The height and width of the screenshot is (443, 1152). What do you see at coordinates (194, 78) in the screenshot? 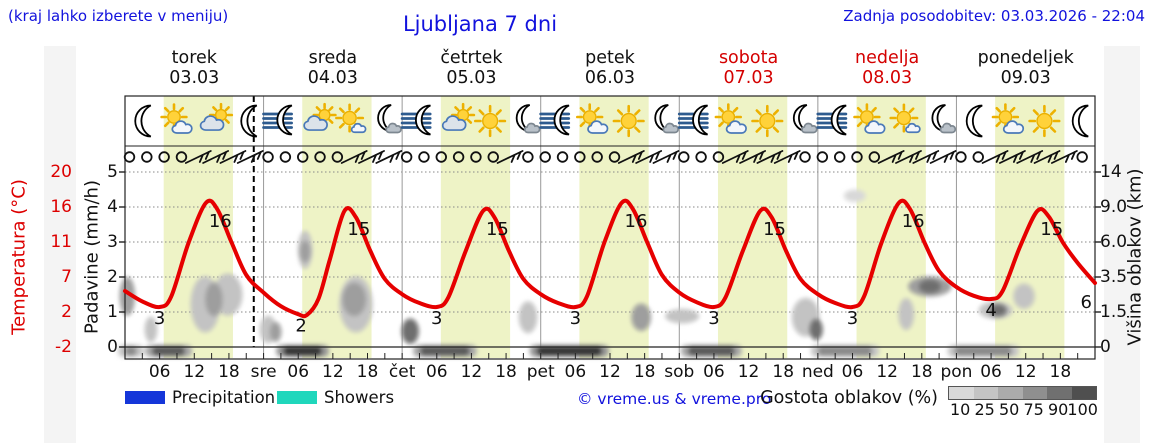
I see `day-date: 03.03` at bounding box center [194, 78].